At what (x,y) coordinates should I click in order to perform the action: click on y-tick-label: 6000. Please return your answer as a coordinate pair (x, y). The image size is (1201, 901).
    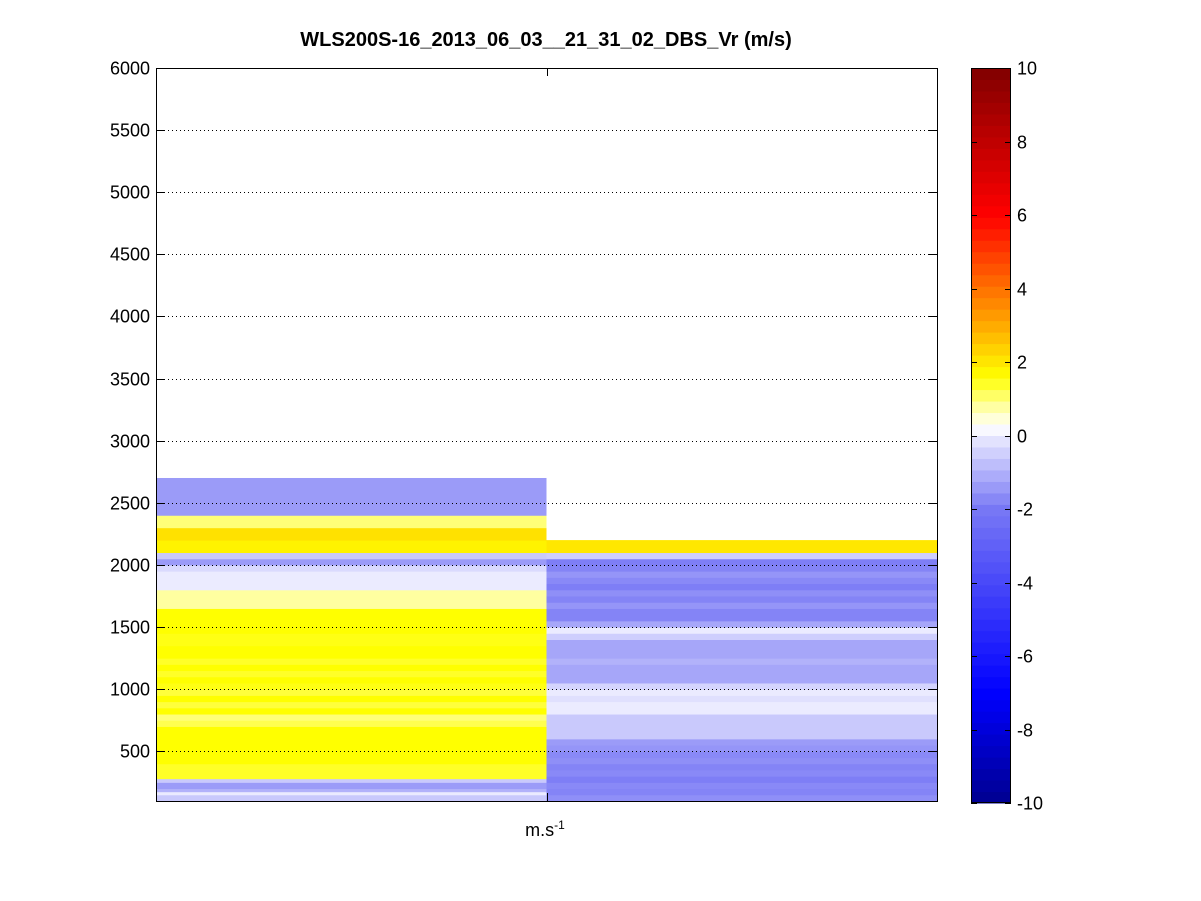
    Looking at the image, I should click on (130, 69).